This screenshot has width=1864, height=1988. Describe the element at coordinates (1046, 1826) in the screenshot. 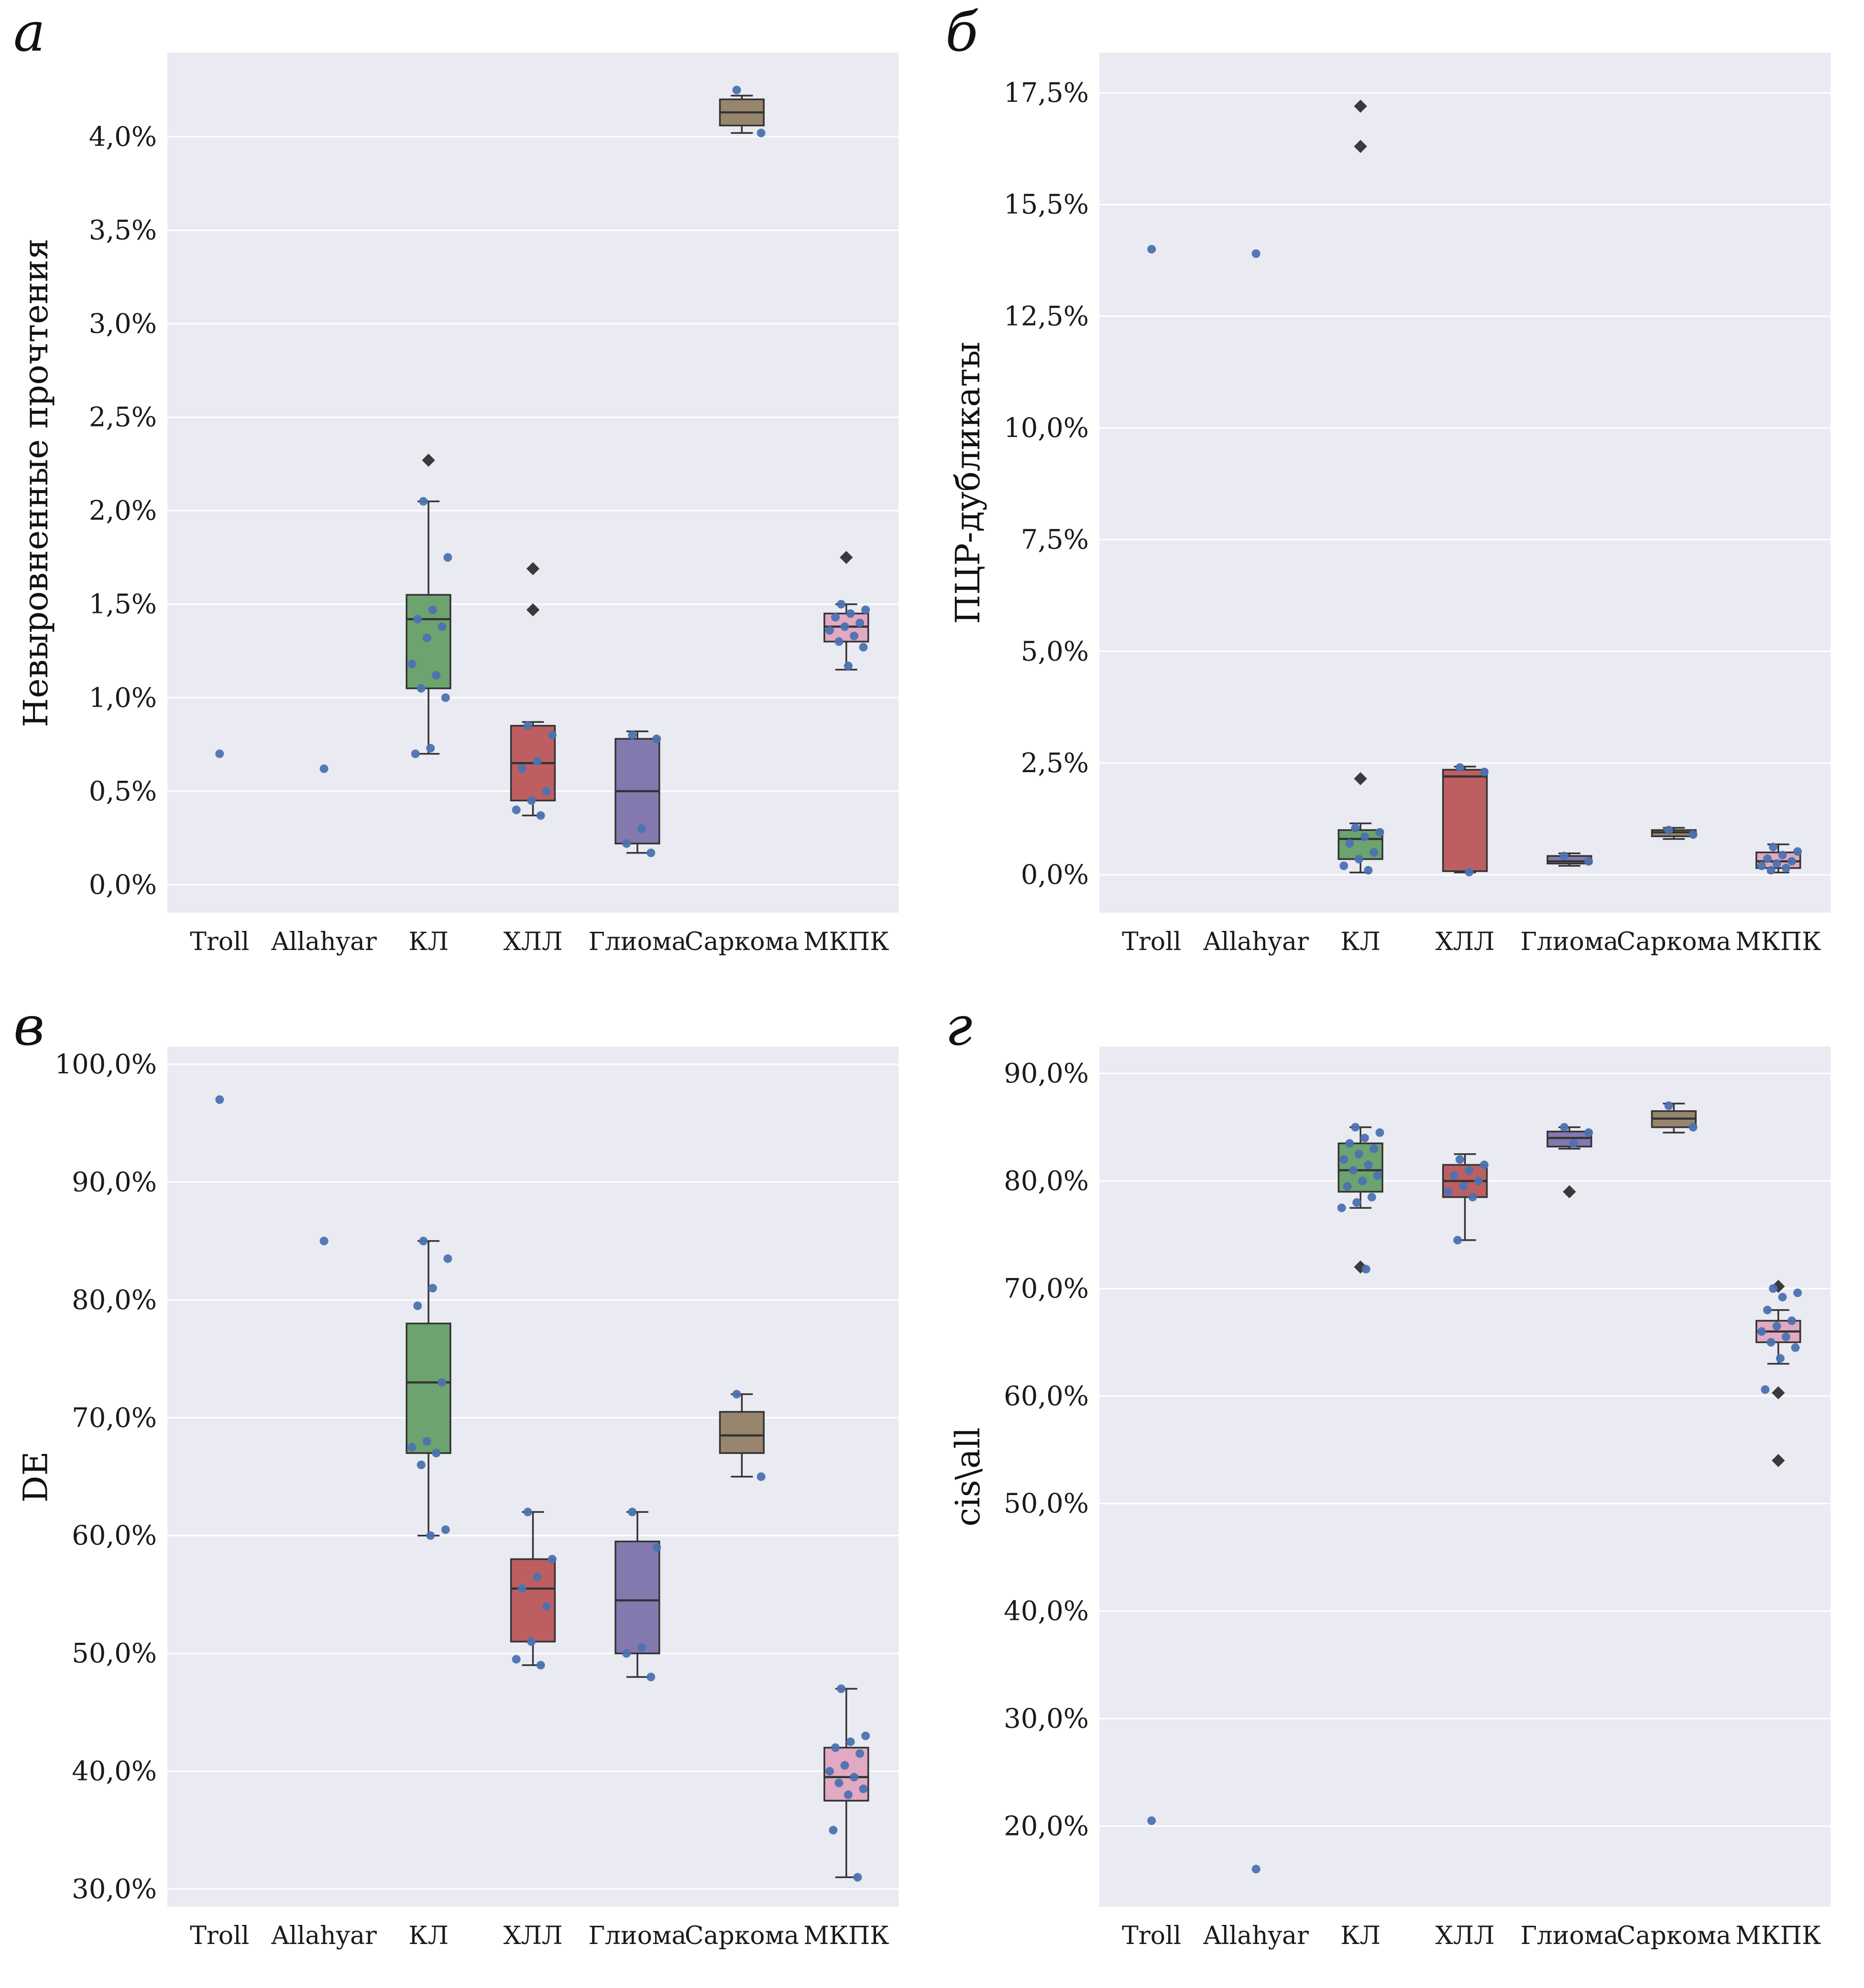

I see `svg-text: 20,0%` at that location.